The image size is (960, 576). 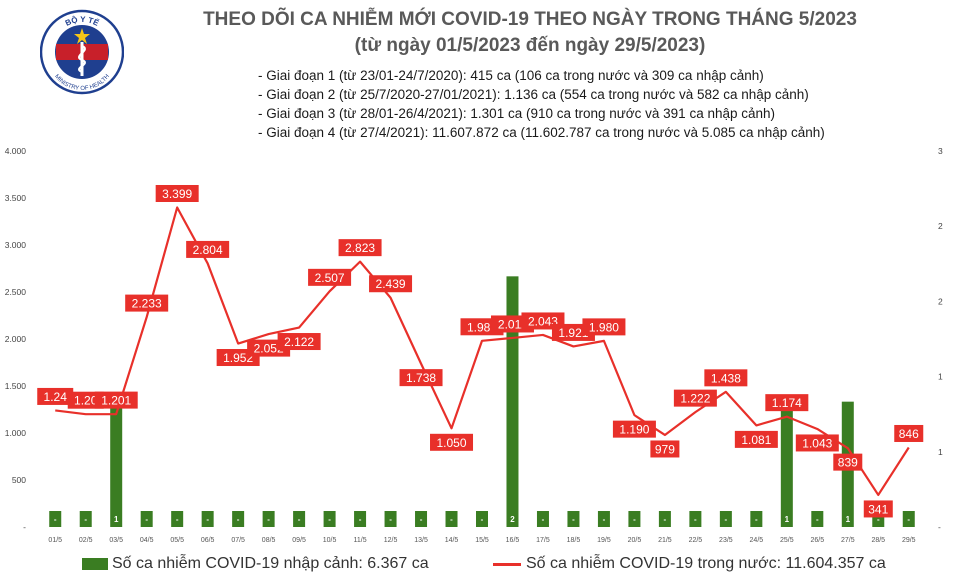 What do you see at coordinates (482, 540) in the screenshot?
I see `x-axis-tick-label: 15/5` at bounding box center [482, 540].